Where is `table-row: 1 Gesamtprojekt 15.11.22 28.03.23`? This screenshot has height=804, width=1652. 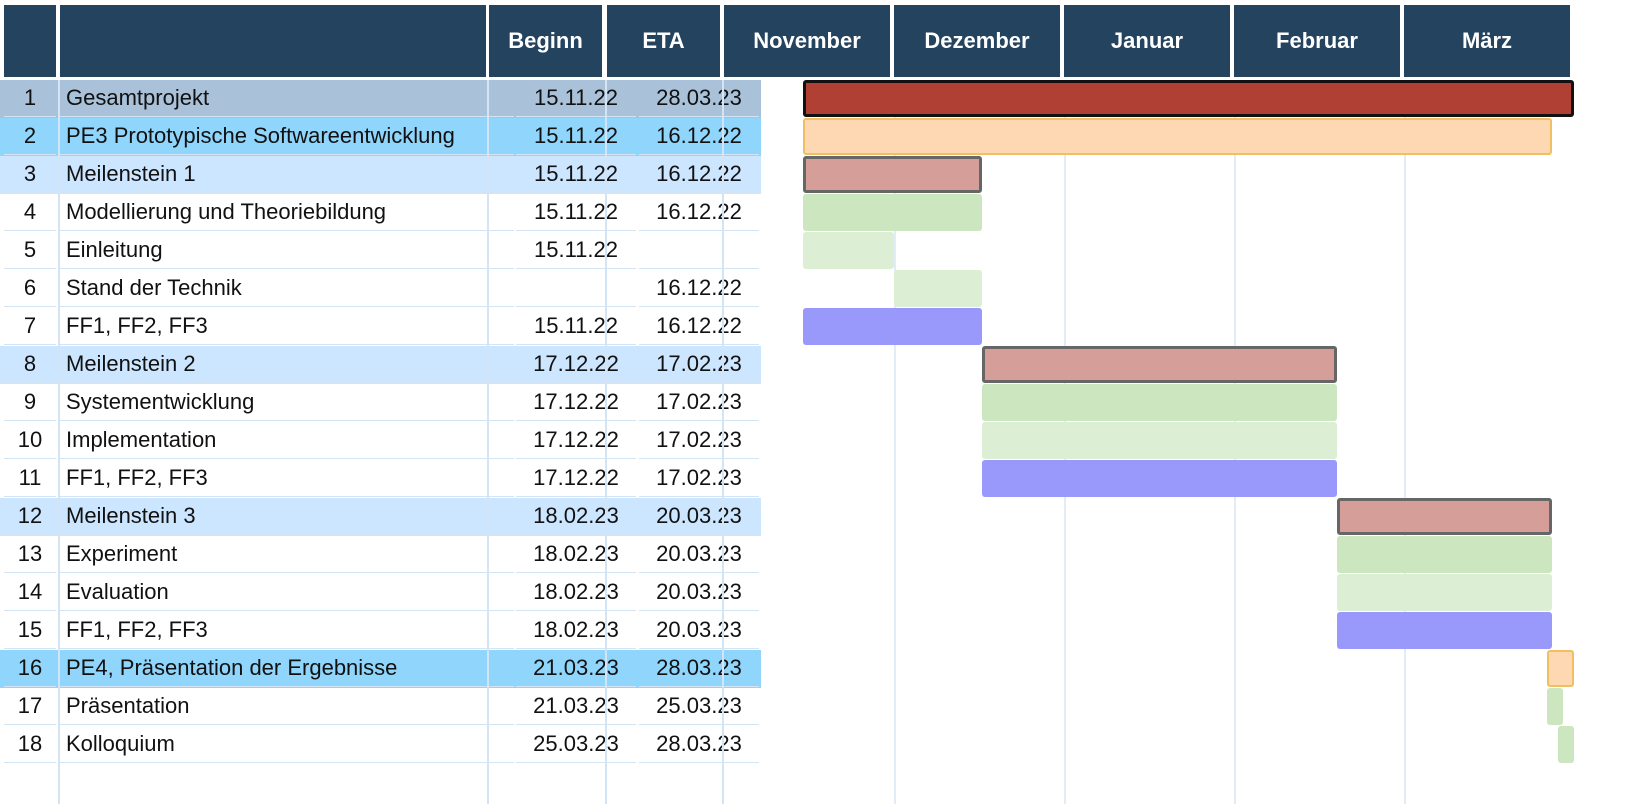
table-row: 1 Gesamtprojekt 15.11.22 28.03.23 is located at coordinates (380, 99).